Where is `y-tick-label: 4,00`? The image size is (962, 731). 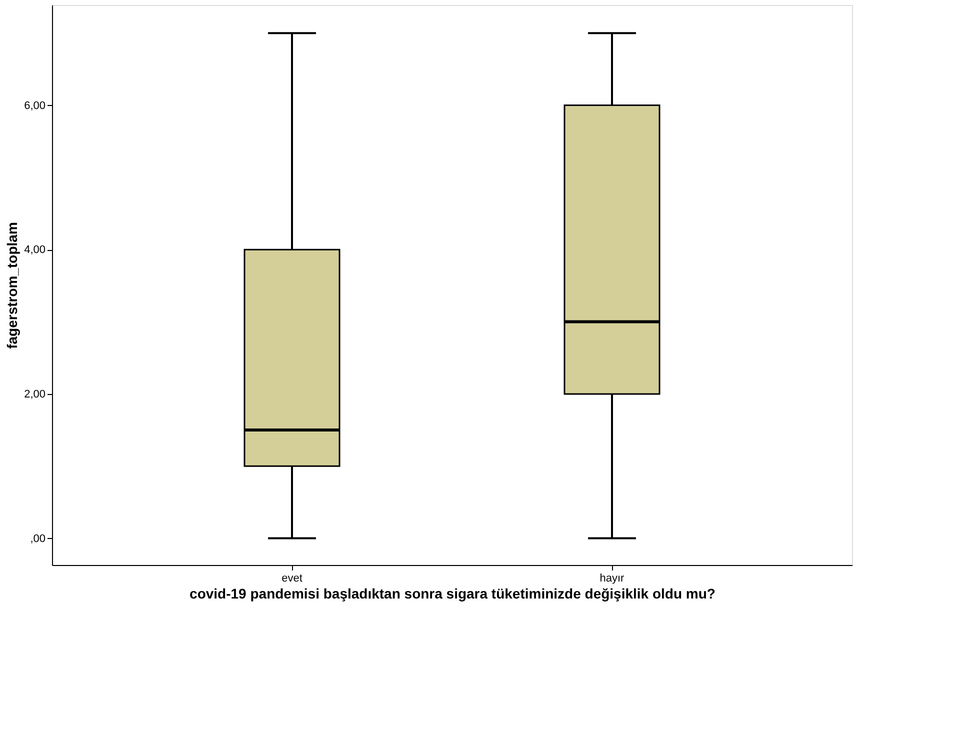
y-tick-label: 4,00 is located at coordinates (35, 250).